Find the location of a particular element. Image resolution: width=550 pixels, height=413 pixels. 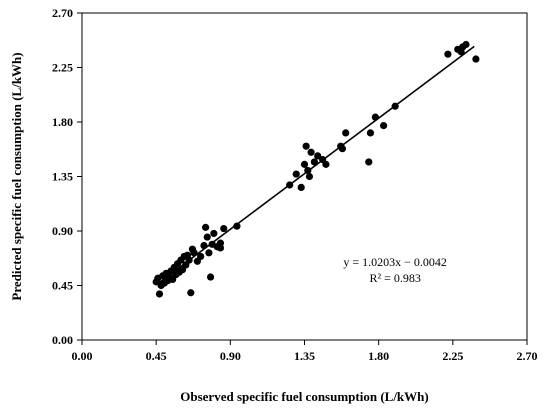

x-tick-label: 2.25 is located at coordinates (452, 356).